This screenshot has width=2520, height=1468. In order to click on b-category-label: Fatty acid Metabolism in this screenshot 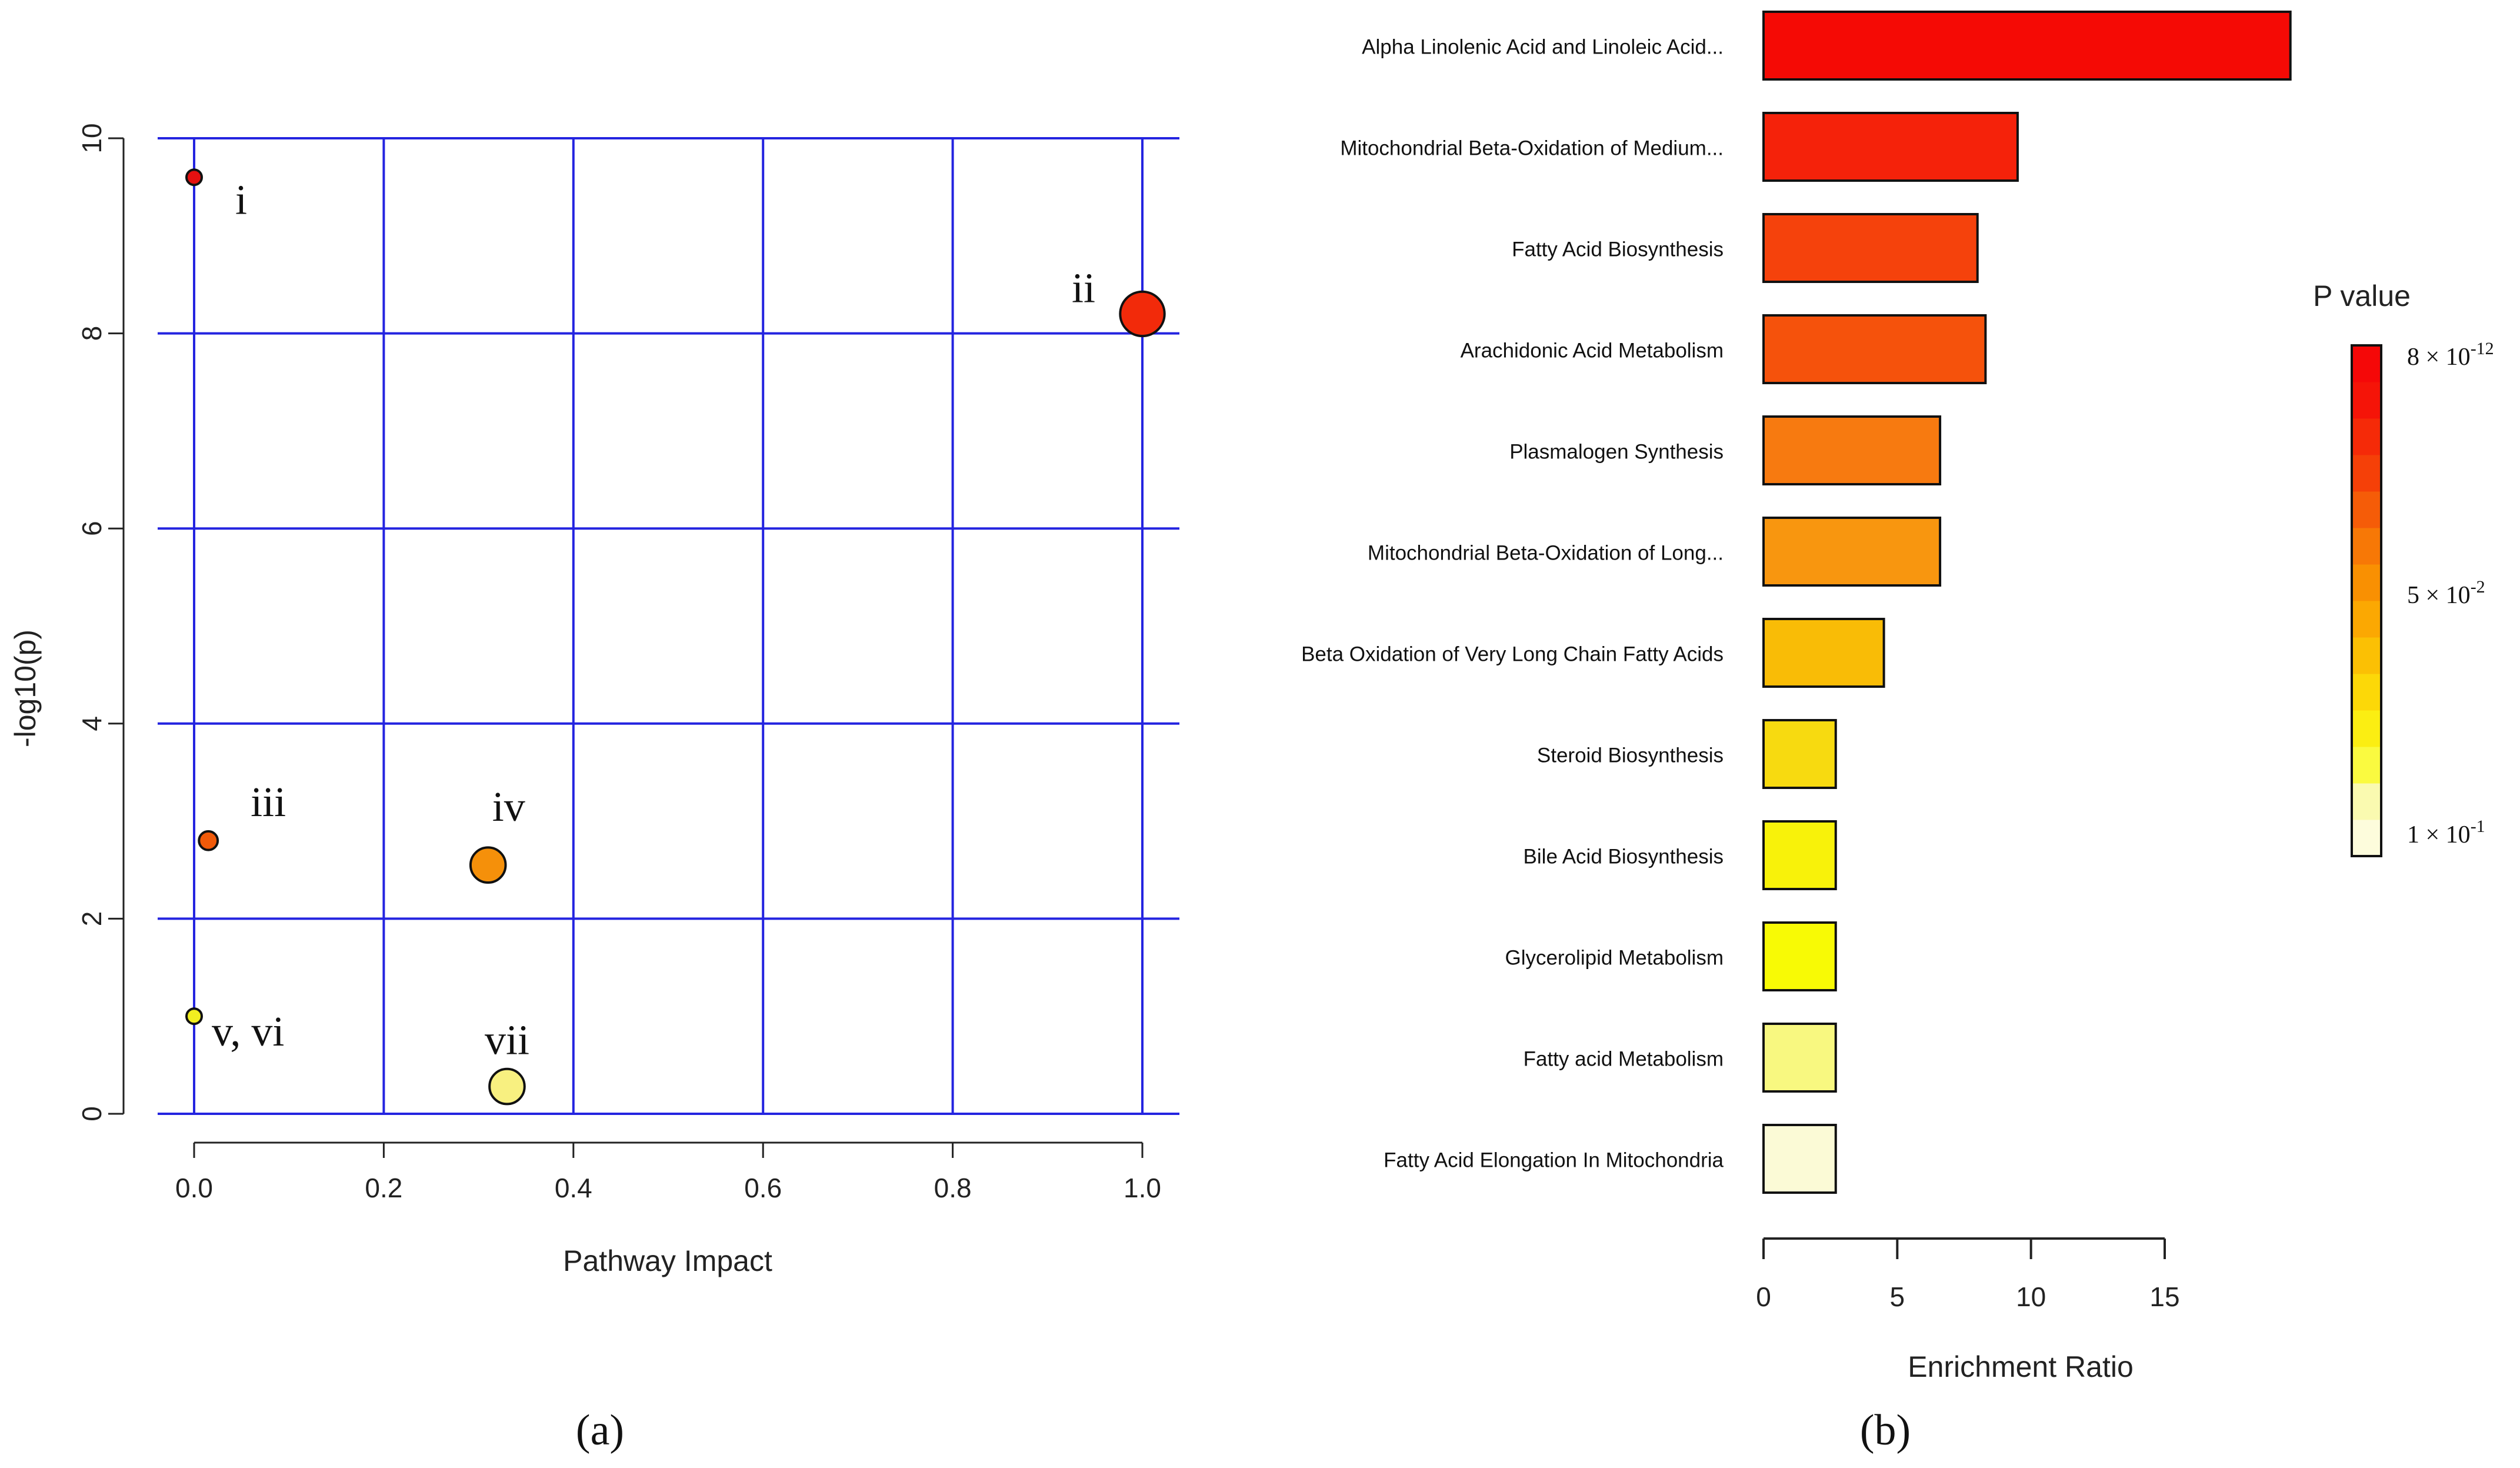, I will do `click(1624, 1059)`.